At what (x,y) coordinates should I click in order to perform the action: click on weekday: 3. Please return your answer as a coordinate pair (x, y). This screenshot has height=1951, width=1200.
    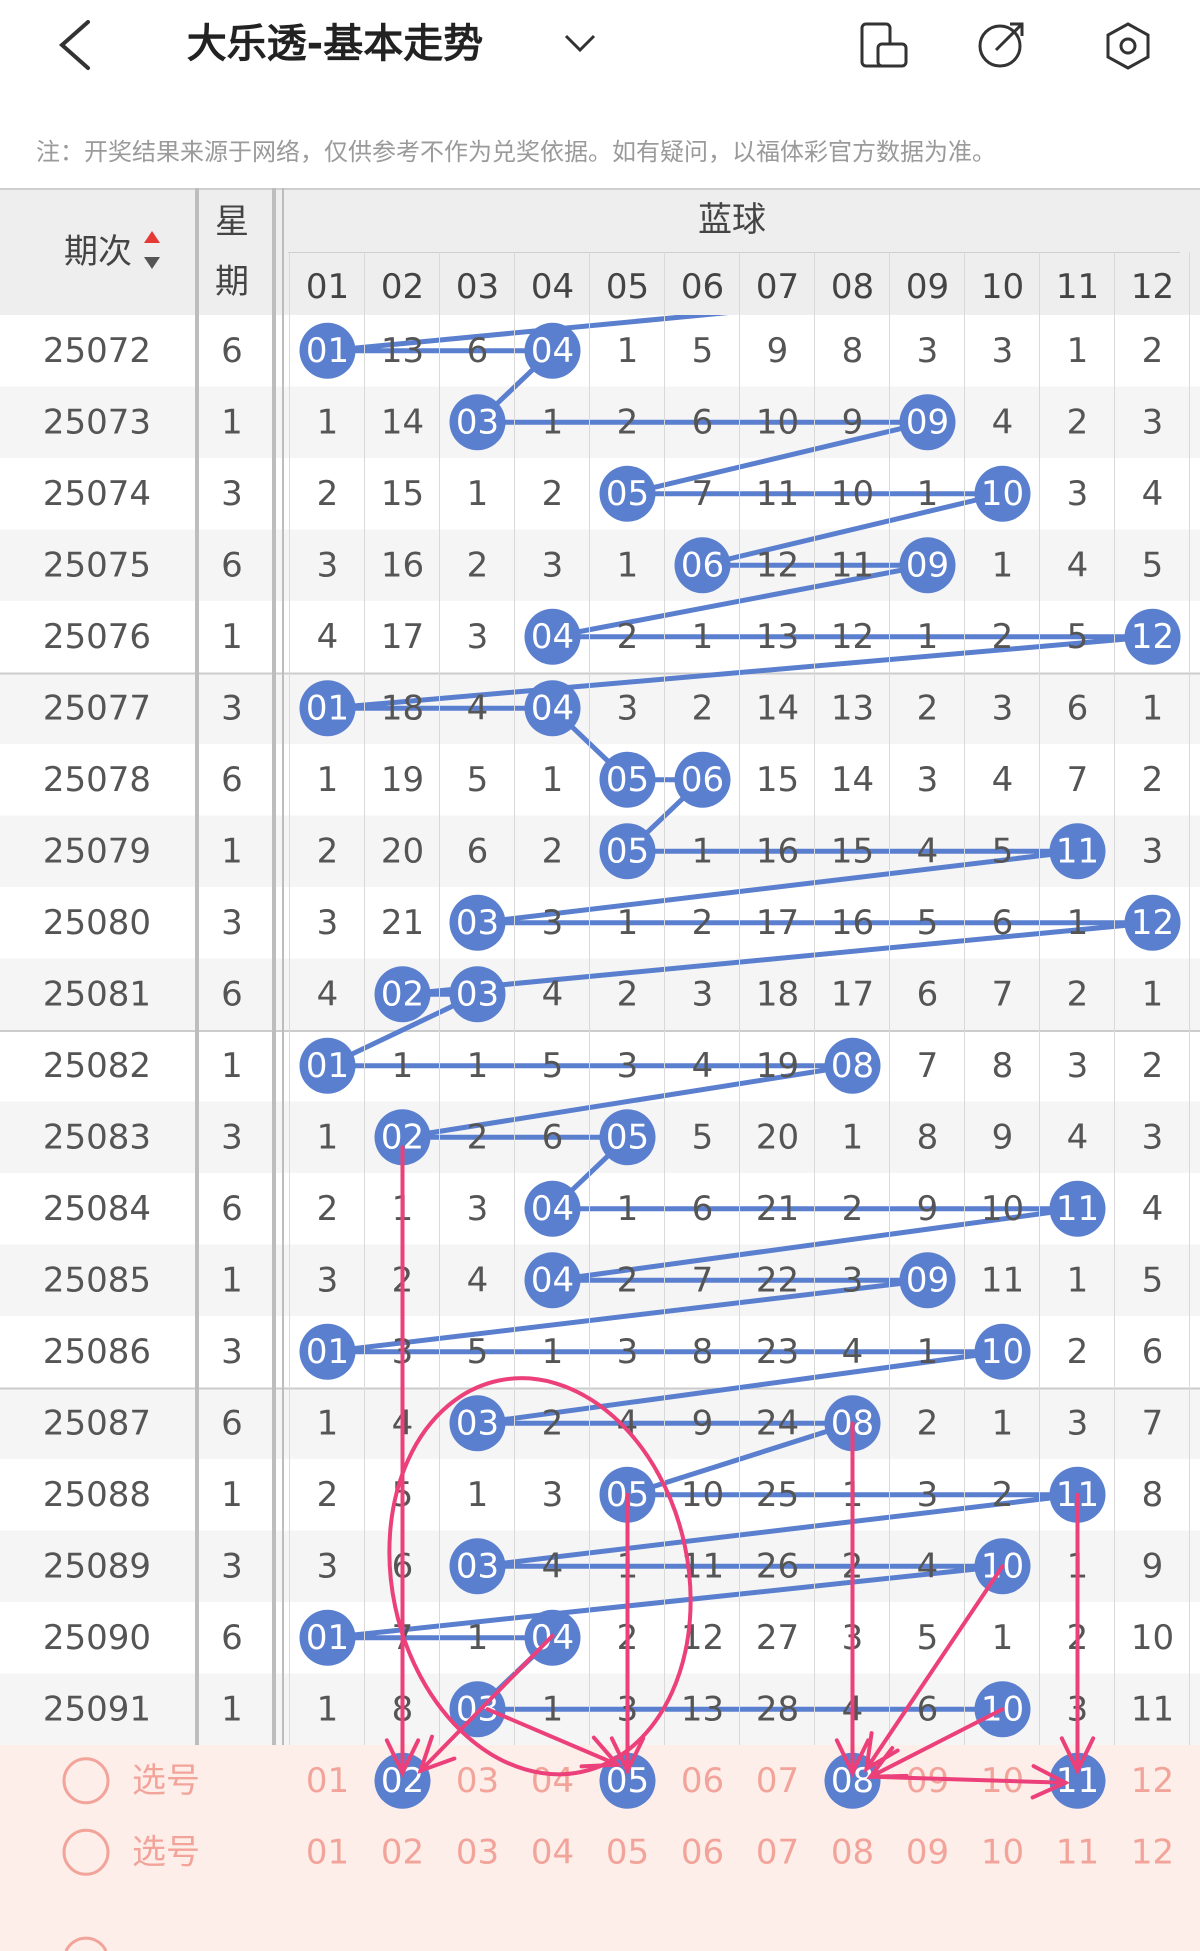
    Looking at the image, I should click on (232, 494).